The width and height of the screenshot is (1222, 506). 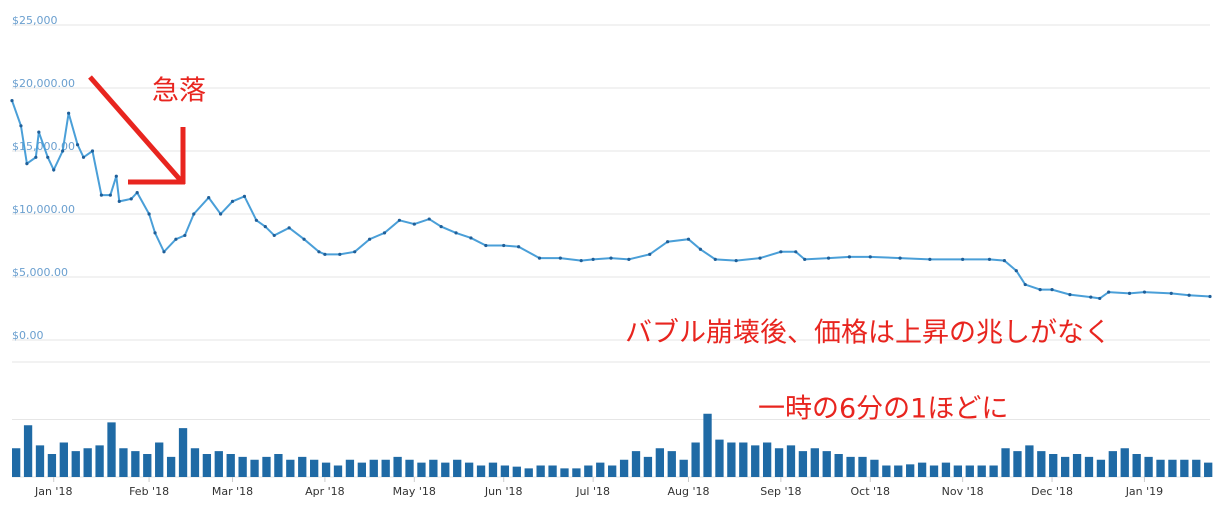 What do you see at coordinates (232, 491) in the screenshot?
I see `x-tick-label: Mar '18` at bounding box center [232, 491].